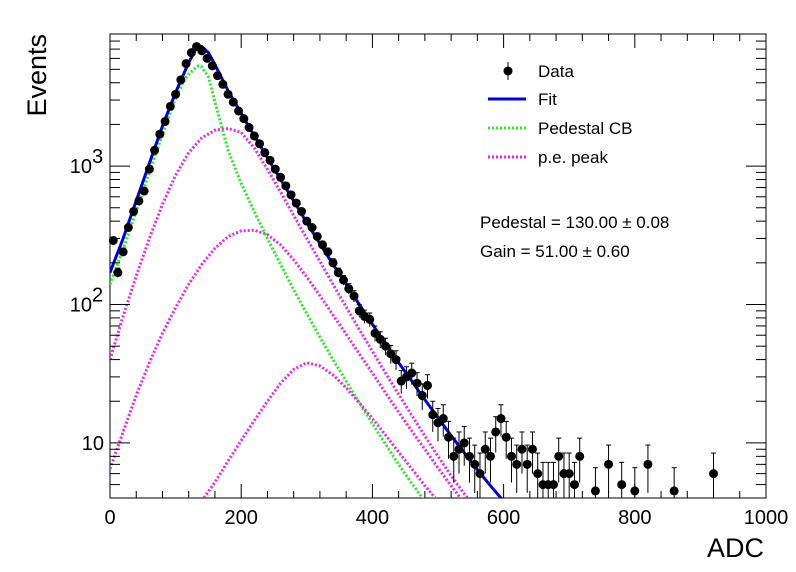  I want to click on svg-text: Pedestal CB, so click(585, 128).